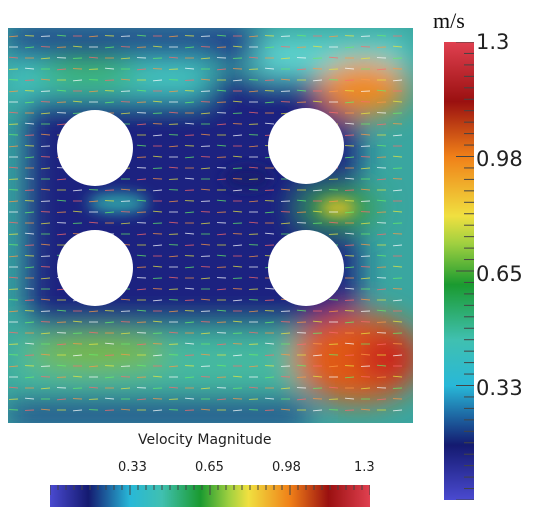  Describe the element at coordinates (205, 440) in the screenshot. I see `colorbar-title: Velocity Magnitude` at that location.